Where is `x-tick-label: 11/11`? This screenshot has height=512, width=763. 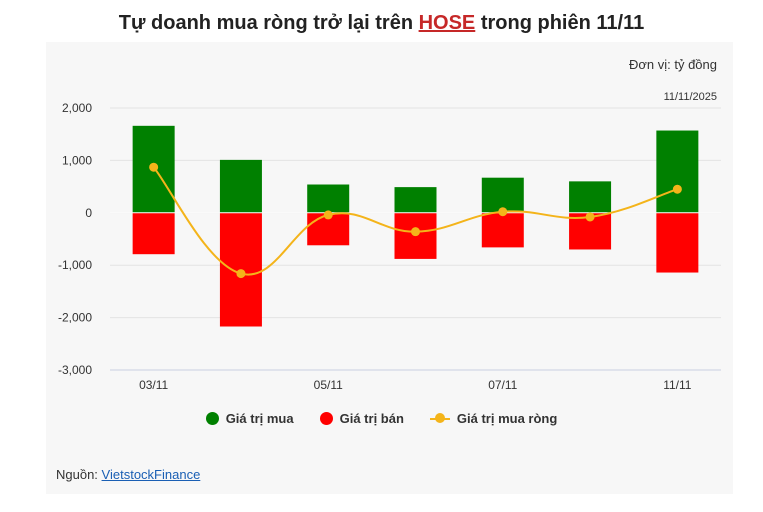
x-tick-label: 11/11 is located at coordinates (677, 385).